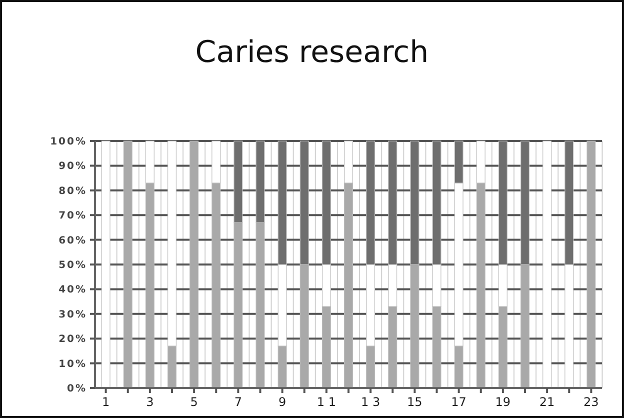 The image size is (624, 418). What do you see at coordinates (72, 265) in the screenshot?
I see `y-tick-label: 50%` at bounding box center [72, 265].